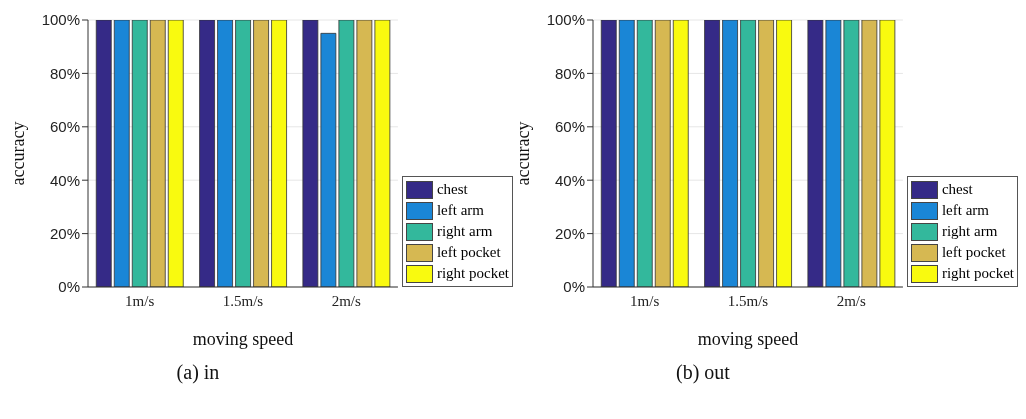 Image resolution: width=1026 pixels, height=419 pixels. I want to click on text: (b) out, so click(703, 372).